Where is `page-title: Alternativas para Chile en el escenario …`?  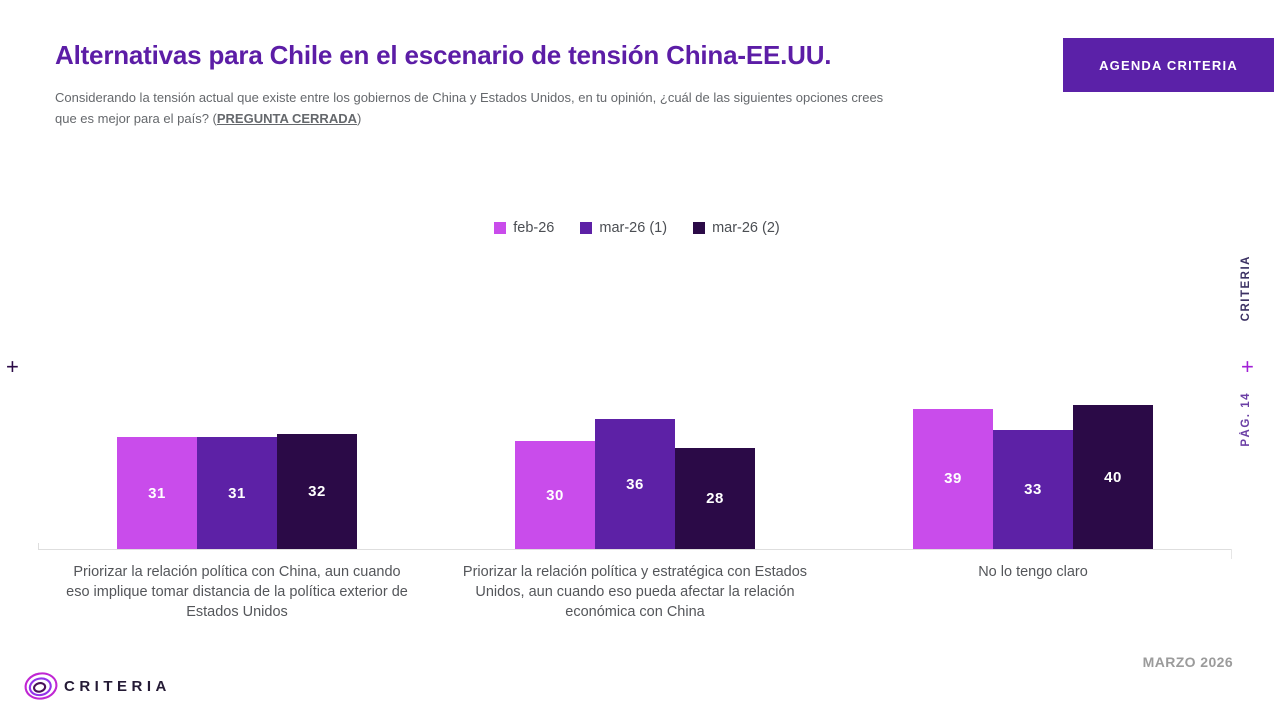
page-title: Alternativas para Chile en el escenario … is located at coordinates (443, 55).